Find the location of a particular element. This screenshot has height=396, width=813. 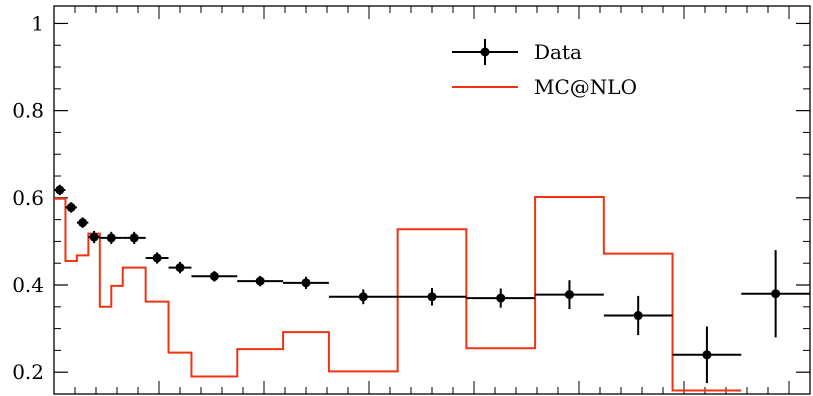

legend-entry-mc: MC@NLO is located at coordinates (544, 87).